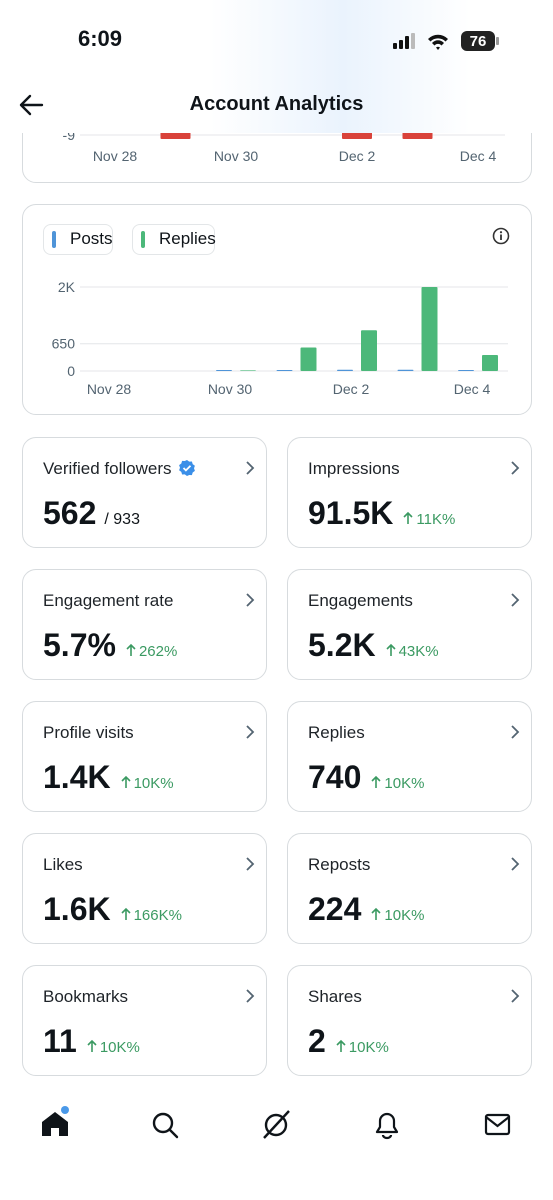  Describe the element at coordinates (112, 909) in the screenshot. I see `metric-value-row: 1.6K 166K%` at that location.